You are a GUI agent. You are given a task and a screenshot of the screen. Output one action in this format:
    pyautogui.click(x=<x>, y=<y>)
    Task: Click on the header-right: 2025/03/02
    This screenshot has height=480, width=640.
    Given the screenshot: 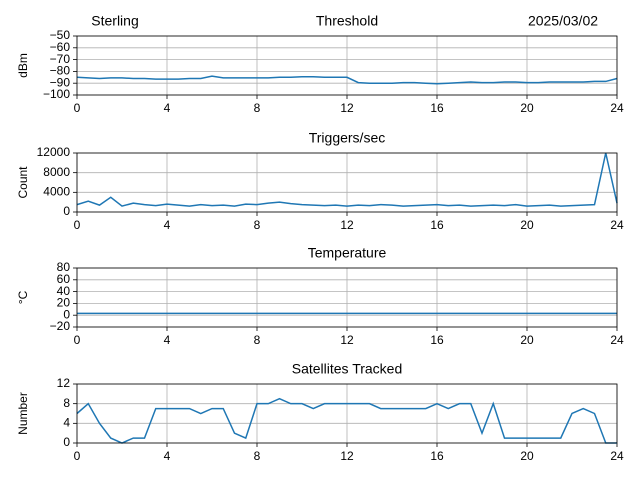 What is the action you would take?
    pyautogui.click(x=563, y=21)
    